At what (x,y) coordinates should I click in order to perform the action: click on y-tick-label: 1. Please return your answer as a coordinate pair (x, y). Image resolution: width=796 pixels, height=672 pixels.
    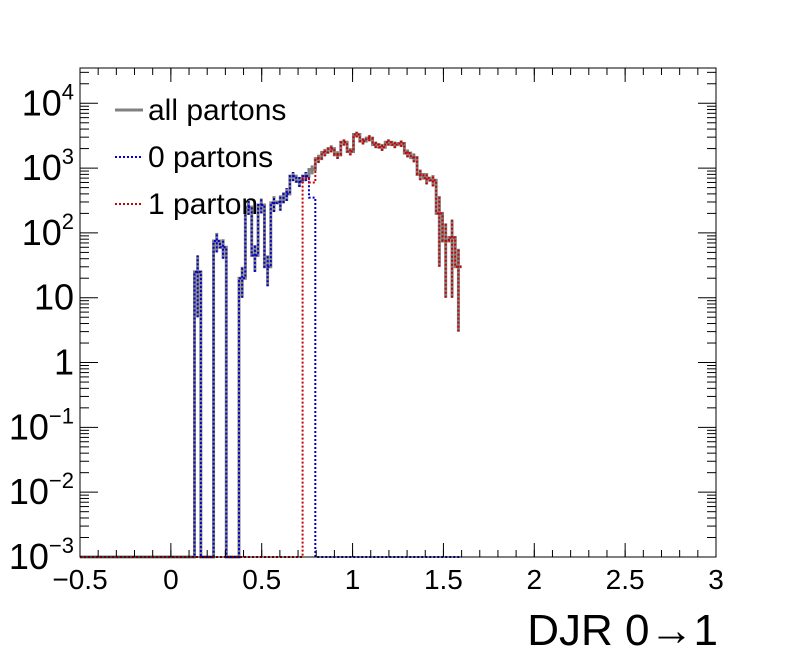
    Looking at the image, I should click on (64, 362).